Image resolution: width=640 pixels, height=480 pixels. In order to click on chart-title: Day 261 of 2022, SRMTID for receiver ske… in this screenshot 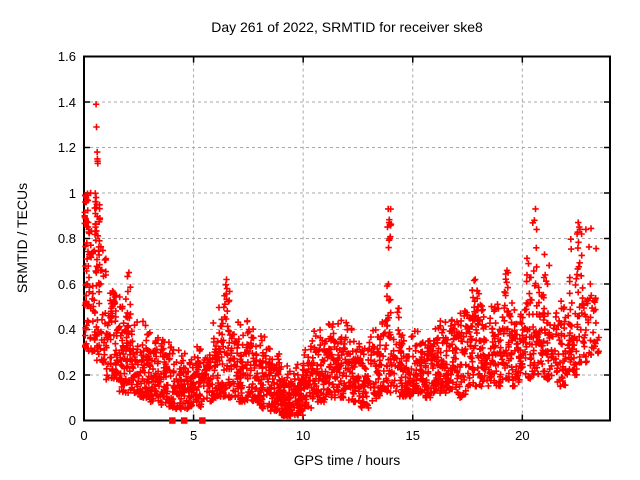, I will do `click(347, 27)`.